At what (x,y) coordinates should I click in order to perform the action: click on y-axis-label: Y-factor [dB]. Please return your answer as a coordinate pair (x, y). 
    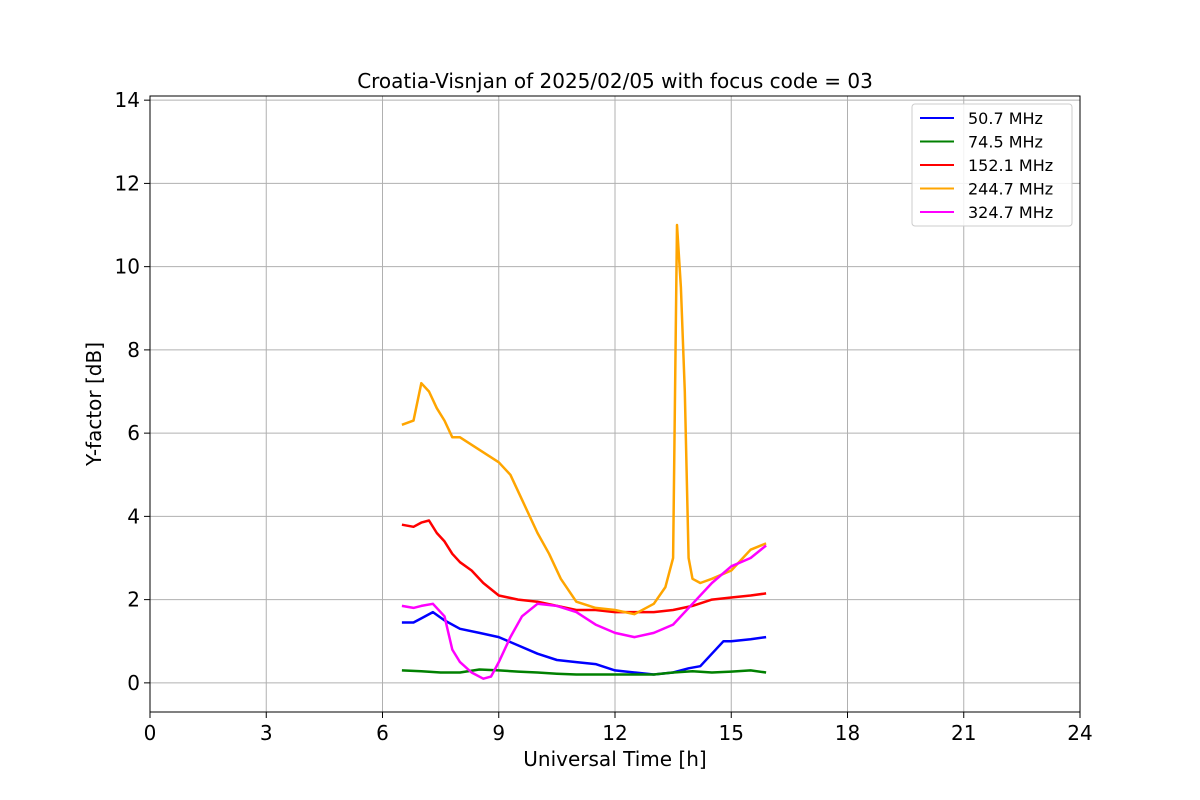
    Looking at the image, I should click on (94, 404).